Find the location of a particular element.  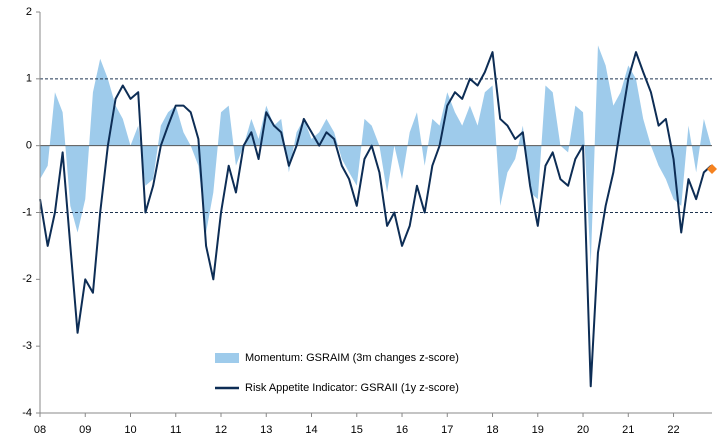

y-tick-label: 0 is located at coordinates (29, 146).